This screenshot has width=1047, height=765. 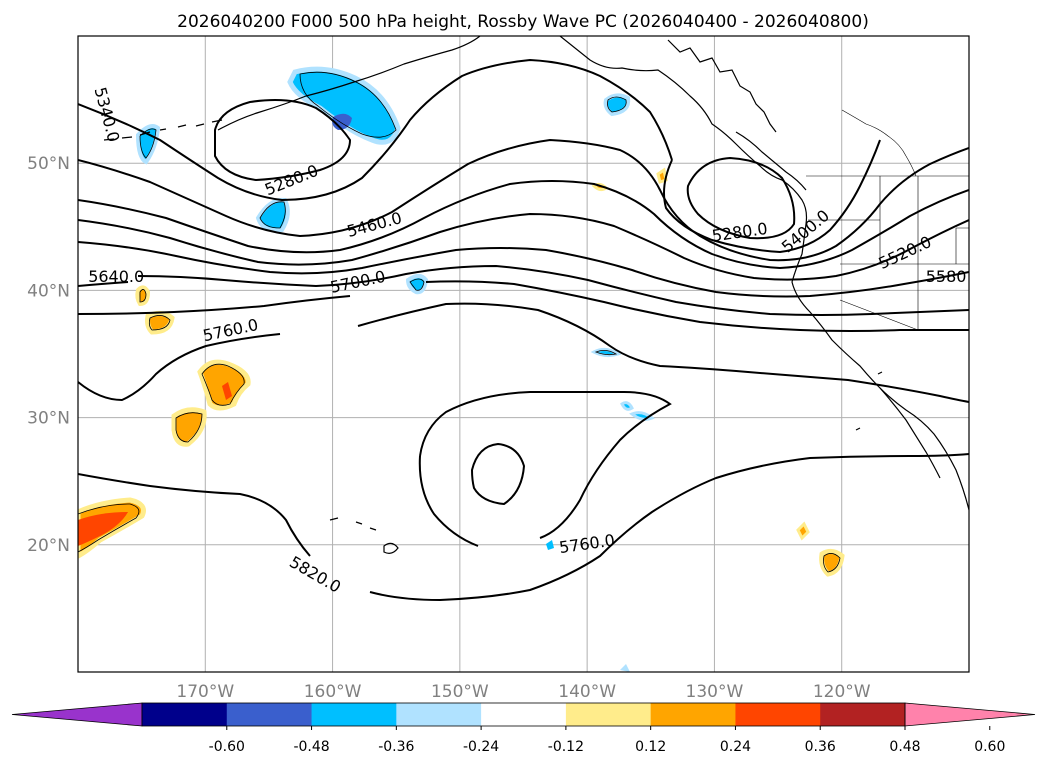 What do you see at coordinates (344, 105) in the screenshot?
I see `anomaly-negative-bering` at bounding box center [344, 105].